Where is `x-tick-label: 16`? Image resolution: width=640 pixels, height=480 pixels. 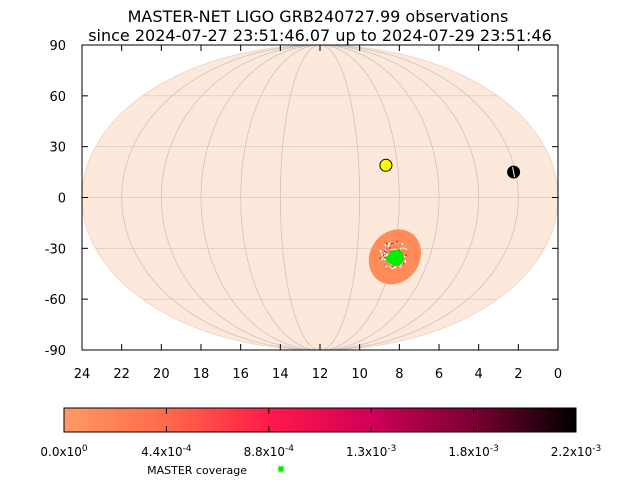 x-tick-label: 16 is located at coordinates (240, 374).